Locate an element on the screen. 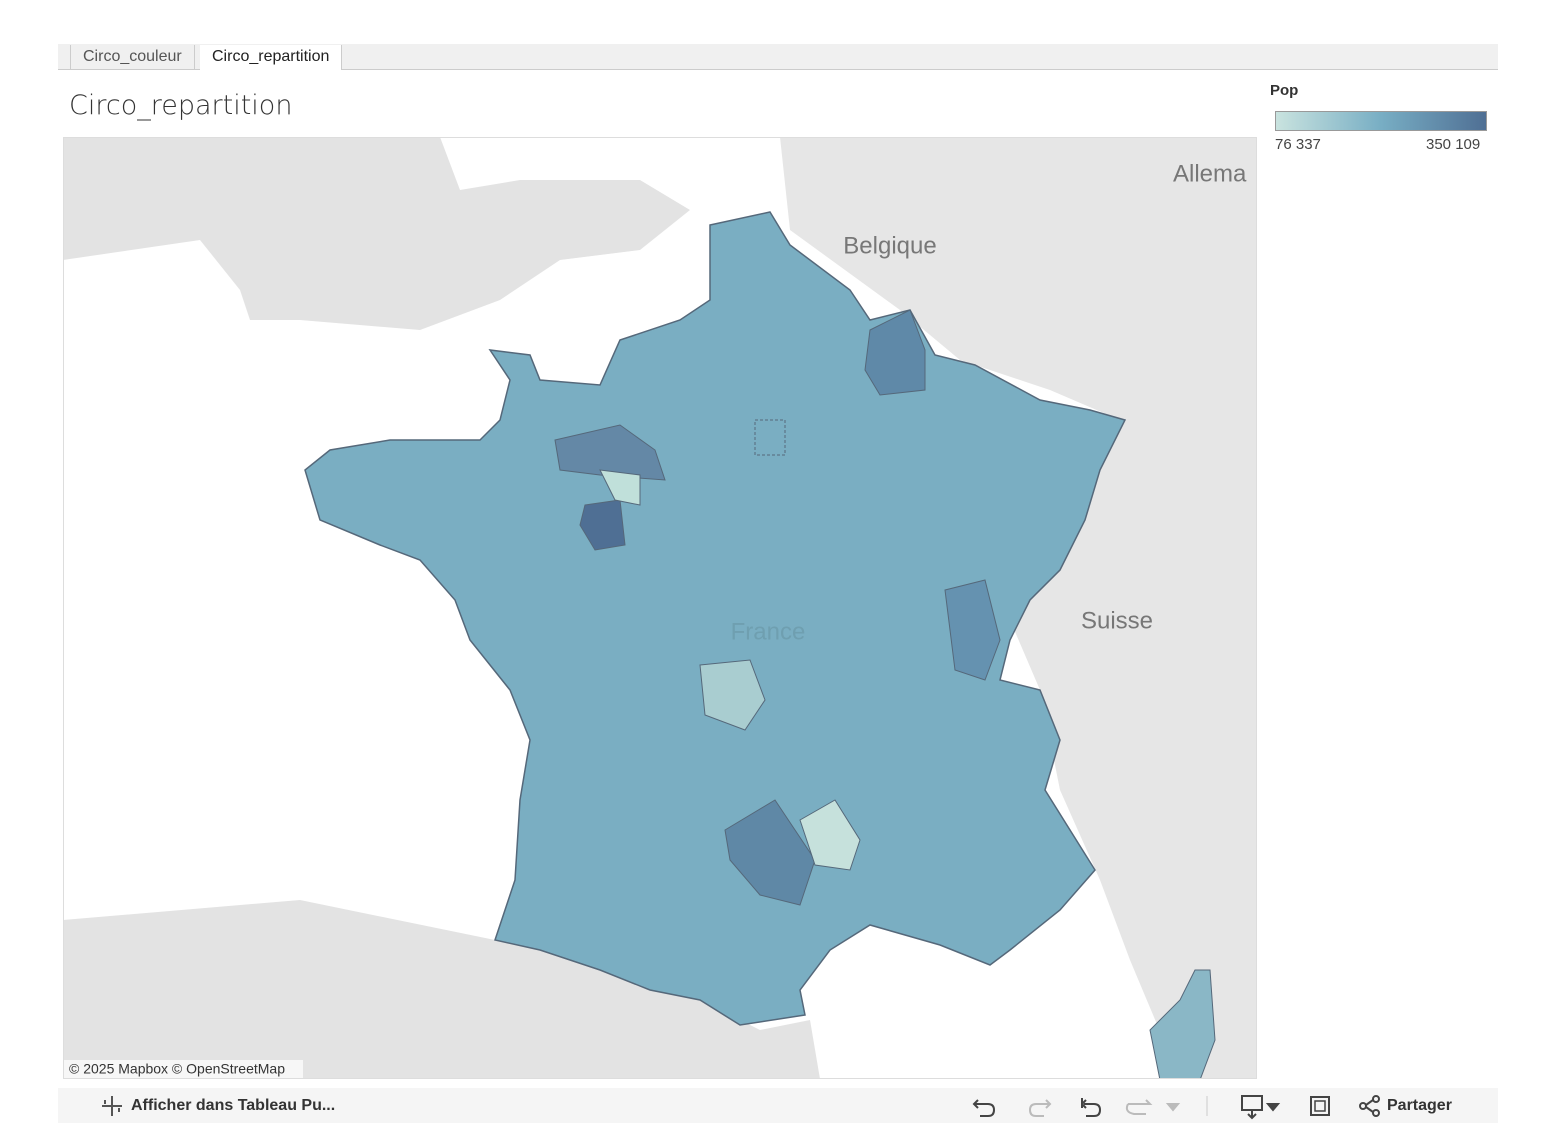  legend-min: 76 337 is located at coordinates (1298, 144).